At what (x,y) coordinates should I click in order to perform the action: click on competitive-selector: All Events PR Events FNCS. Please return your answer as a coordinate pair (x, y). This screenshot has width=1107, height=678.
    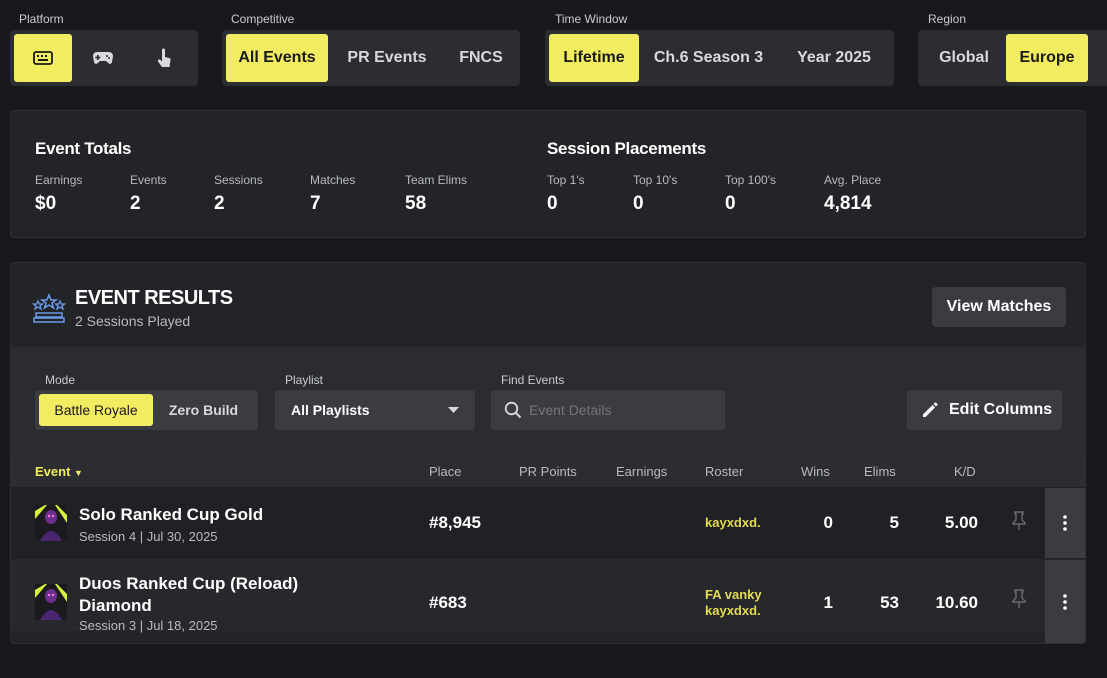
    Looking at the image, I should click on (371, 58).